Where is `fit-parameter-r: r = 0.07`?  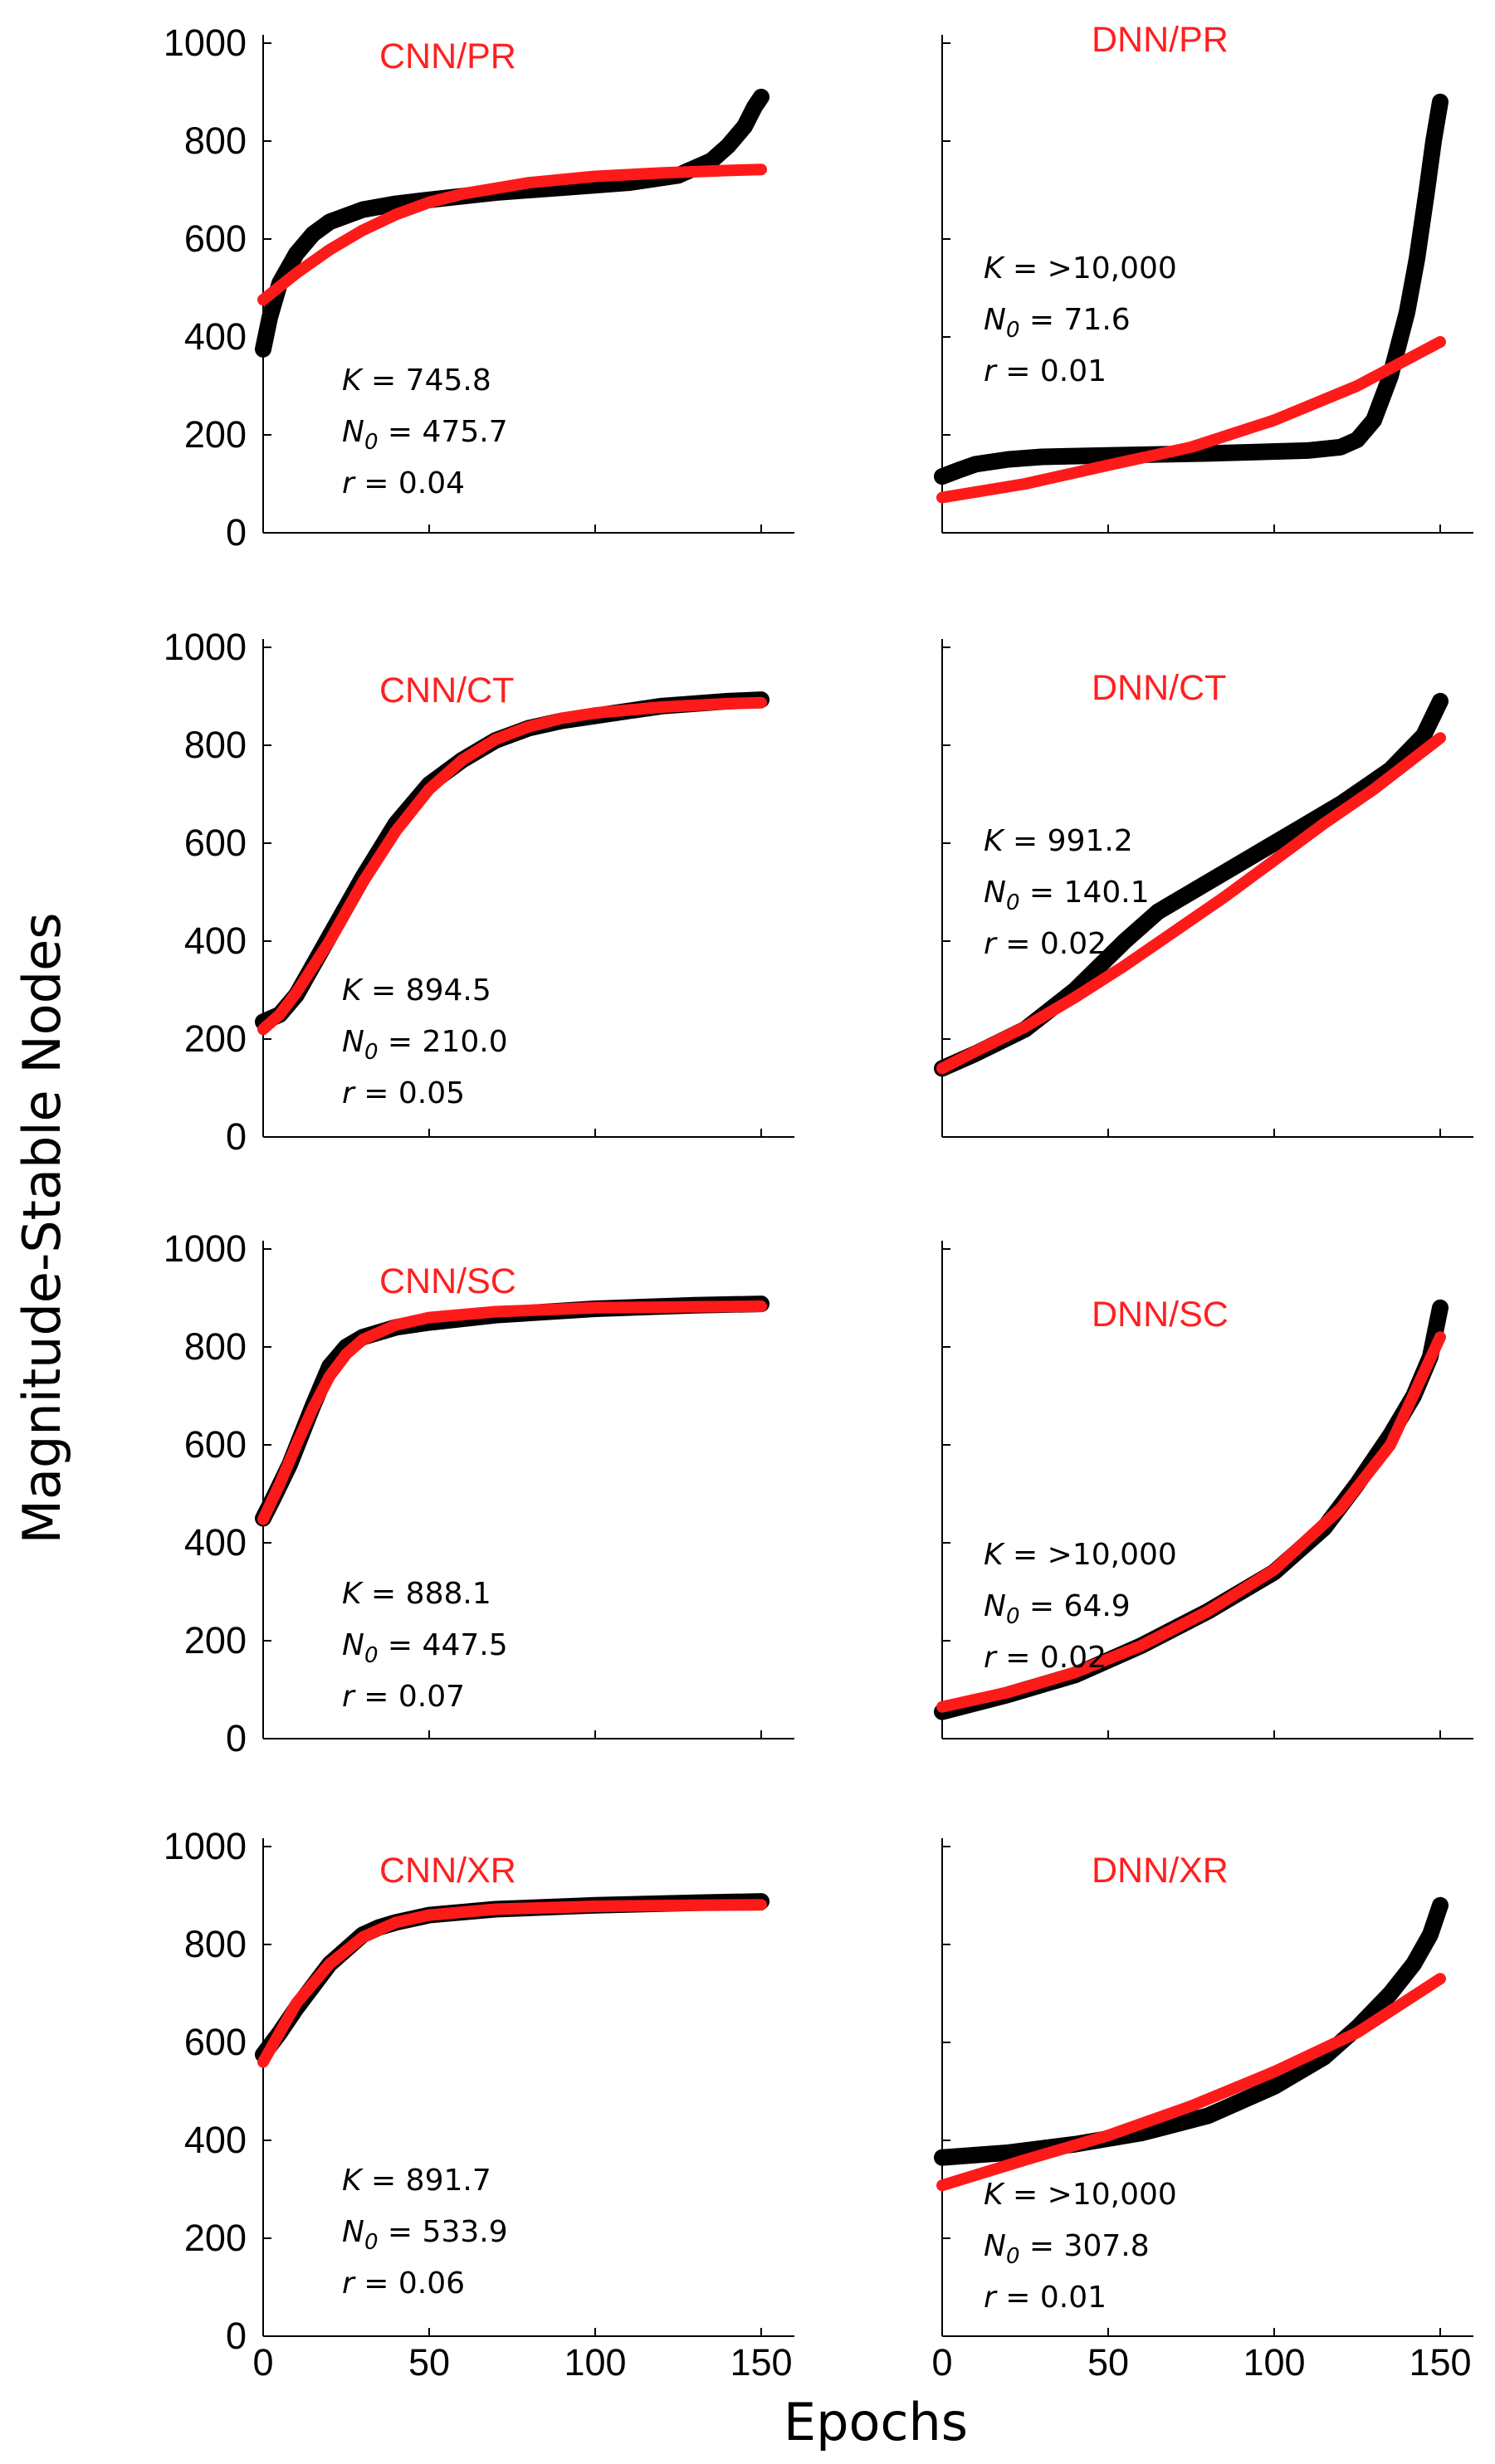
fit-parameter-r: r = 0.07 is located at coordinates (403, 1697).